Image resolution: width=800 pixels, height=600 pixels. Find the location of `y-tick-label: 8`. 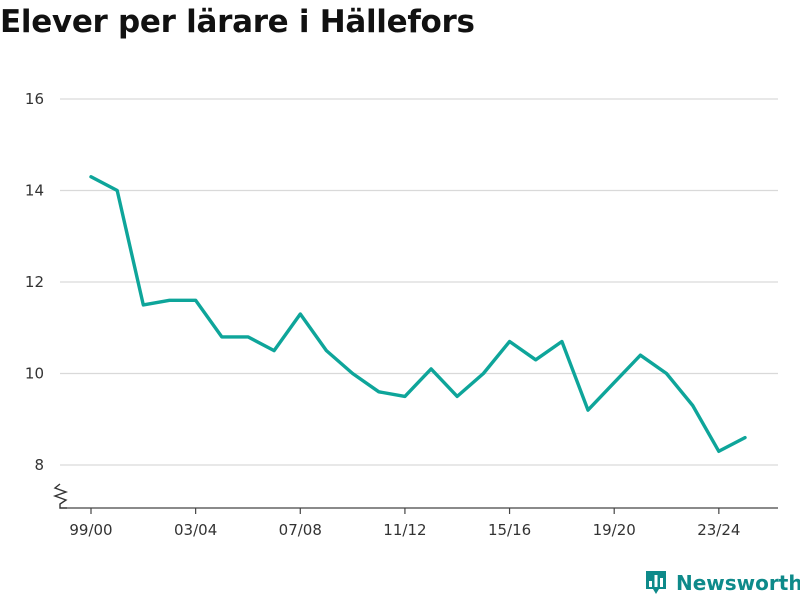

y-tick-label: 8 is located at coordinates (39, 465).